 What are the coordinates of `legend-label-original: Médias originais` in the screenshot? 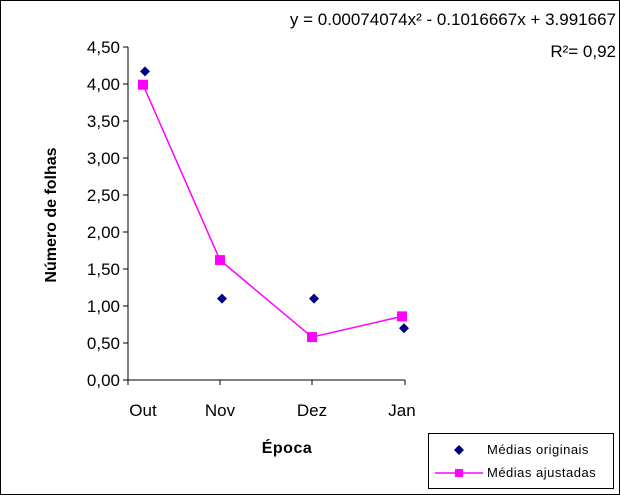 It's located at (538, 449).